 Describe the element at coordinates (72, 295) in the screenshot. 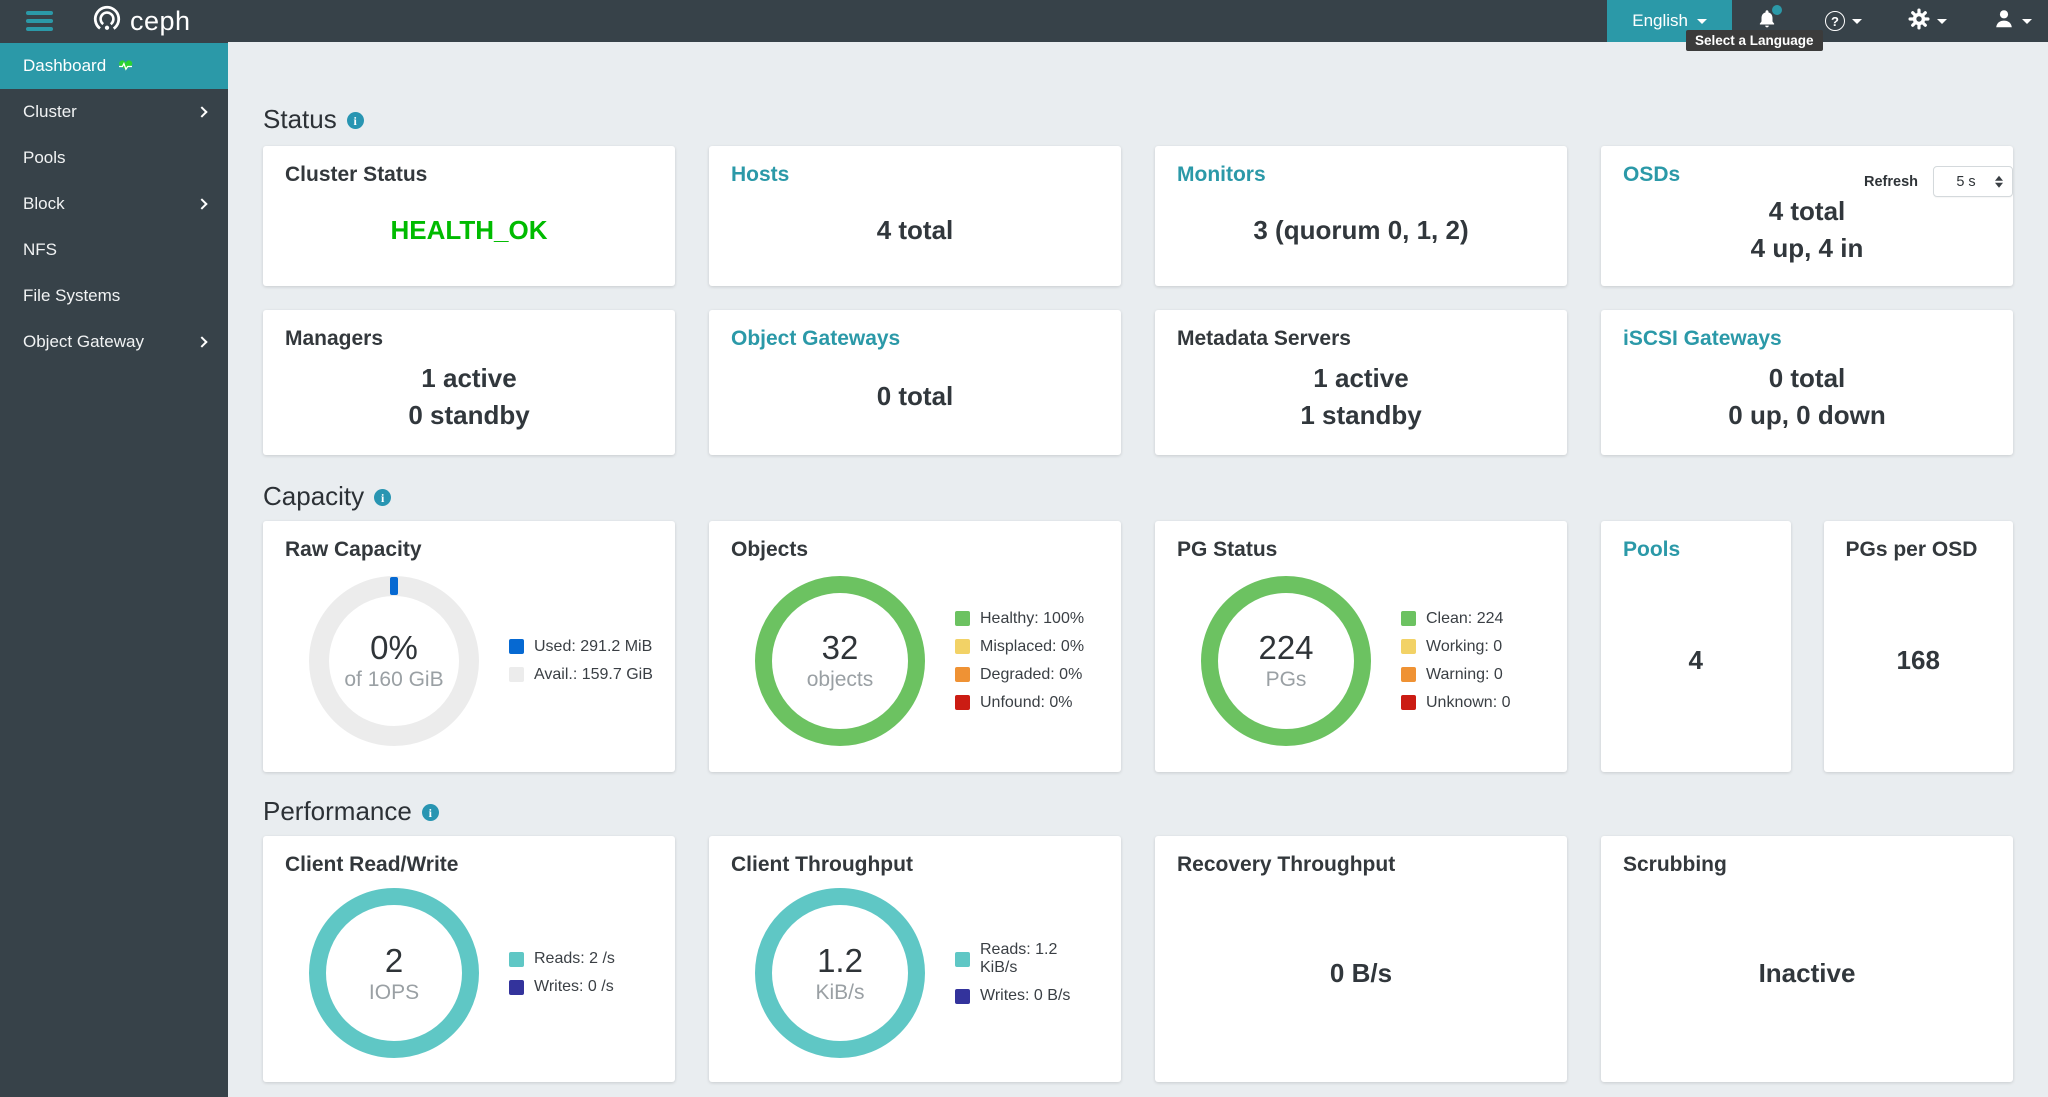

I see `sidebar-item-file-systems: File Systems` at that location.